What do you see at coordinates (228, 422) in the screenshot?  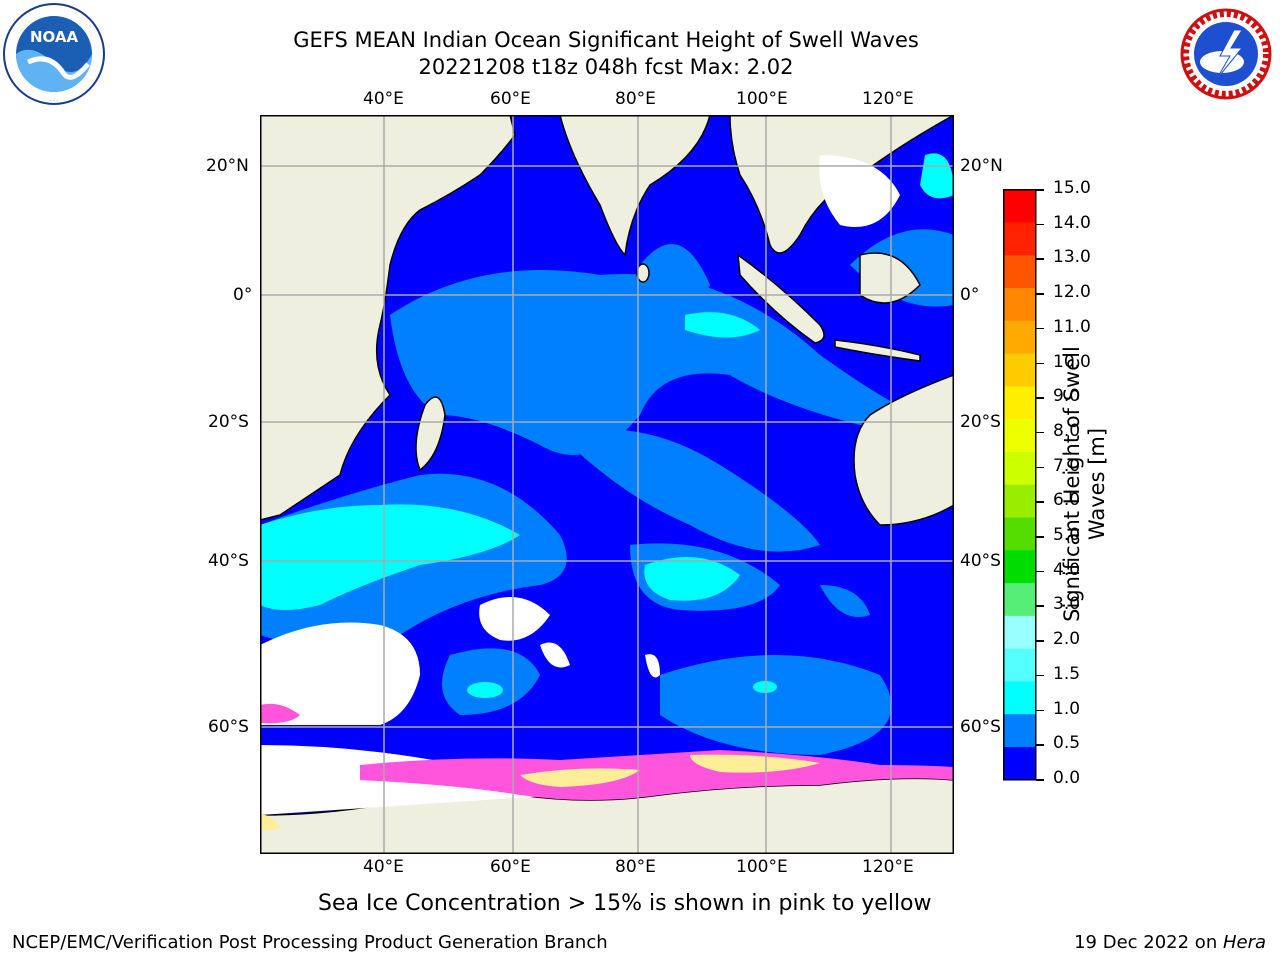 I see `lat-label-left: 20°S` at bounding box center [228, 422].